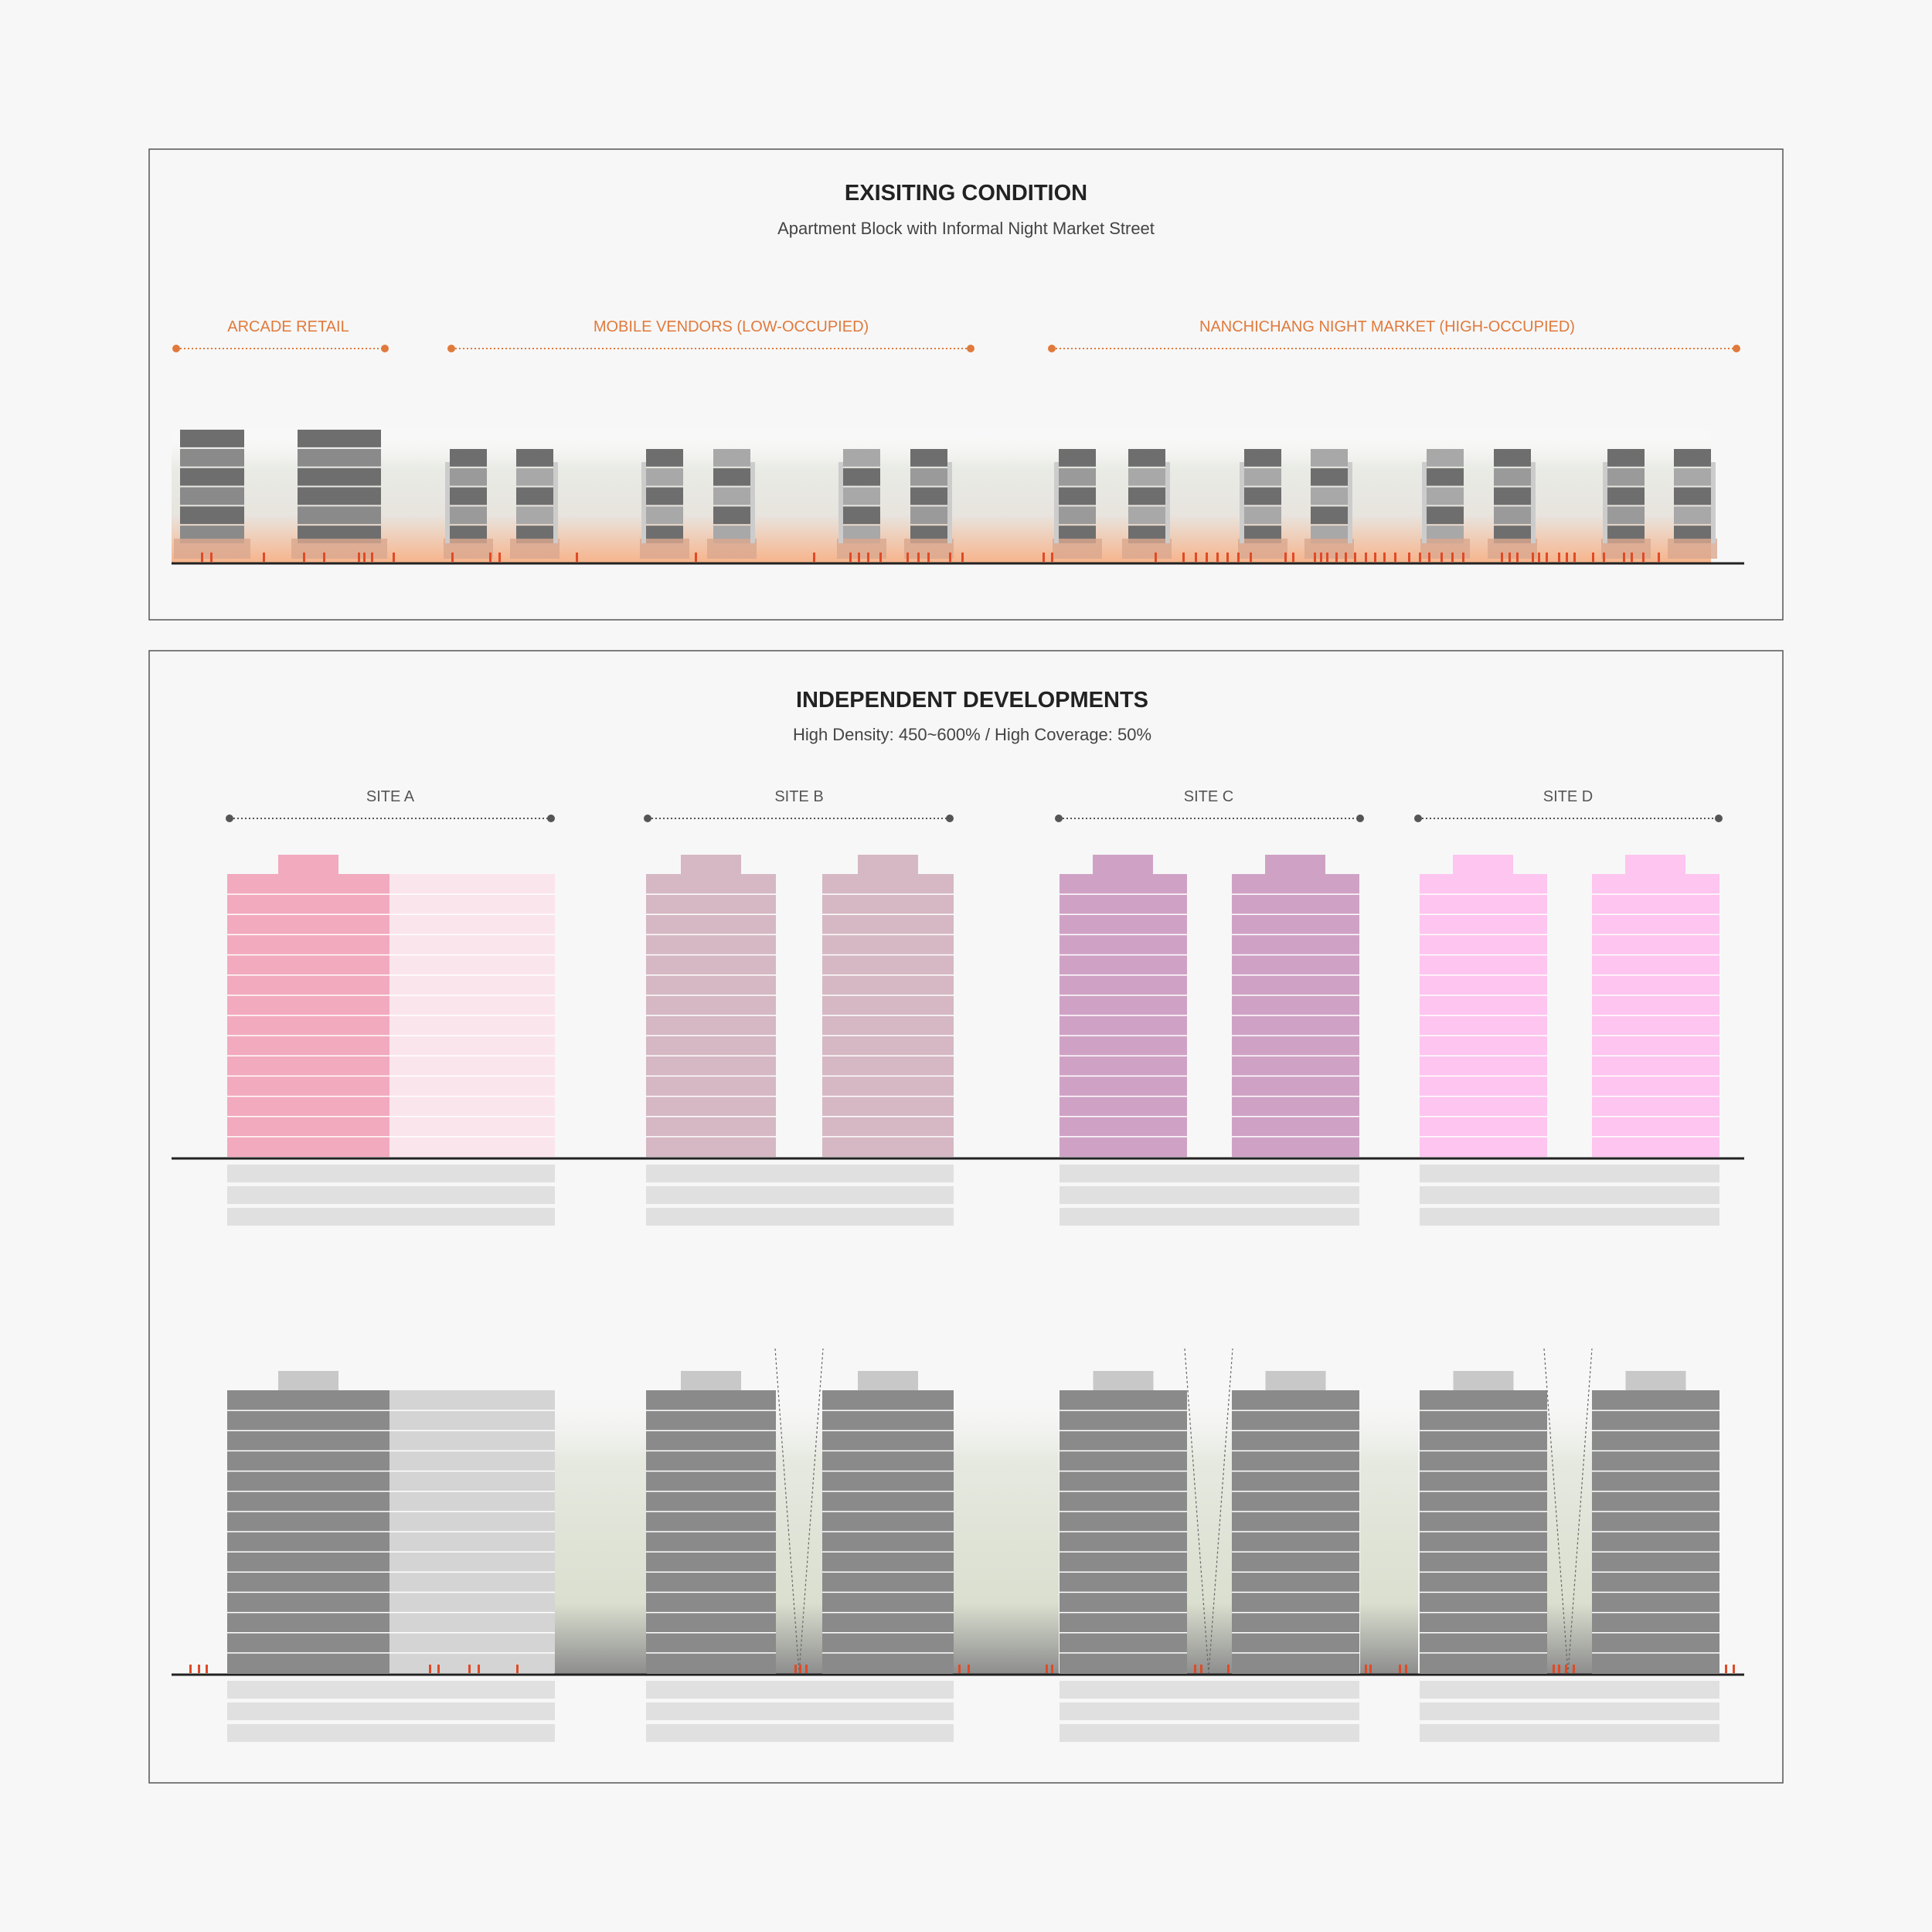  What do you see at coordinates (799, 805) in the screenshot?
I see `site-b-marker: SITE B` at bounding box center [799, 805].